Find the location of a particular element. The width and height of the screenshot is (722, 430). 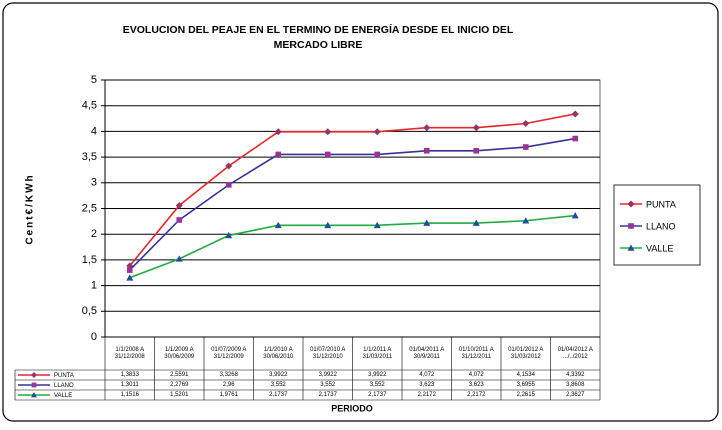

x-tick-label: 1/1/2008 A 31/12/2008 is located at coordinates (129, 353).